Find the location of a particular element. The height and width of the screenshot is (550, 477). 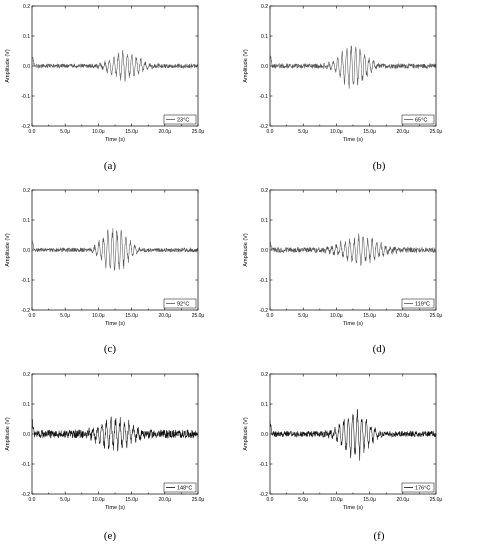

caption-e: (e) is located at coordinates (110, 536).